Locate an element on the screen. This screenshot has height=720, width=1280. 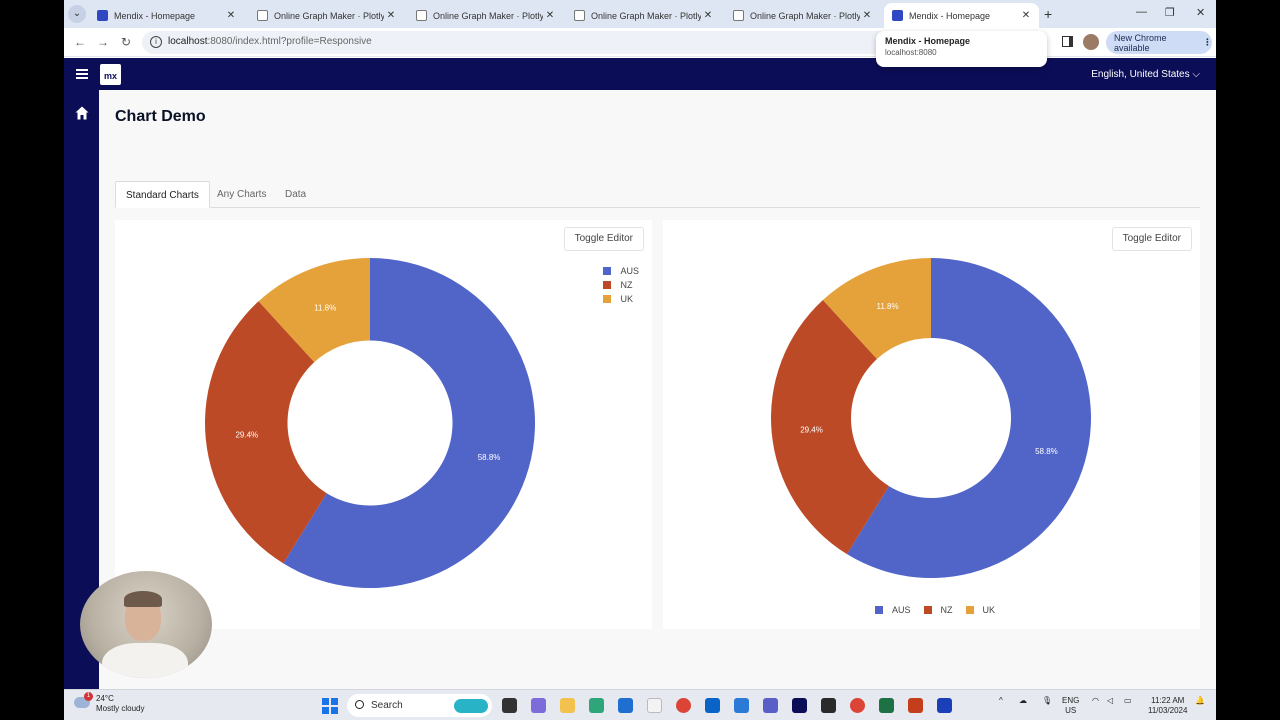
forward-icon: → is located at coordinates (103, 42).